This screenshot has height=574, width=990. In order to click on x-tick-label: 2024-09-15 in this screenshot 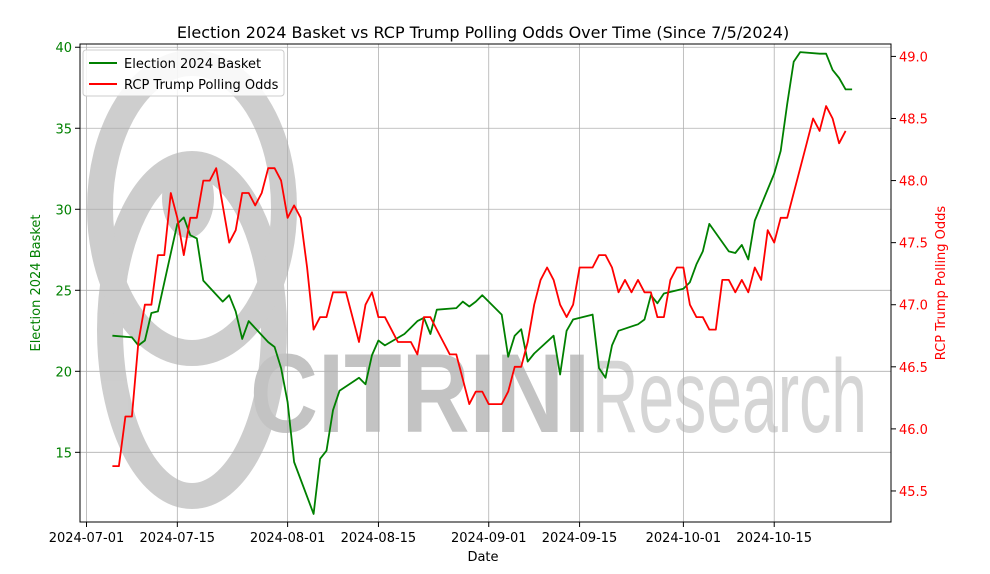, I will do `click(580, 538)`.